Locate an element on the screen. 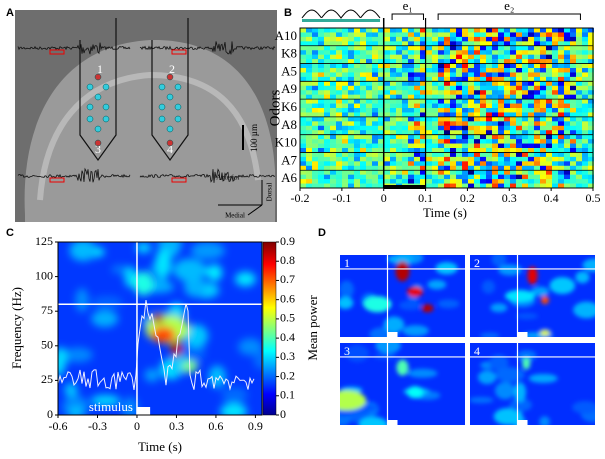  probe is located at coordinates (98, 90).